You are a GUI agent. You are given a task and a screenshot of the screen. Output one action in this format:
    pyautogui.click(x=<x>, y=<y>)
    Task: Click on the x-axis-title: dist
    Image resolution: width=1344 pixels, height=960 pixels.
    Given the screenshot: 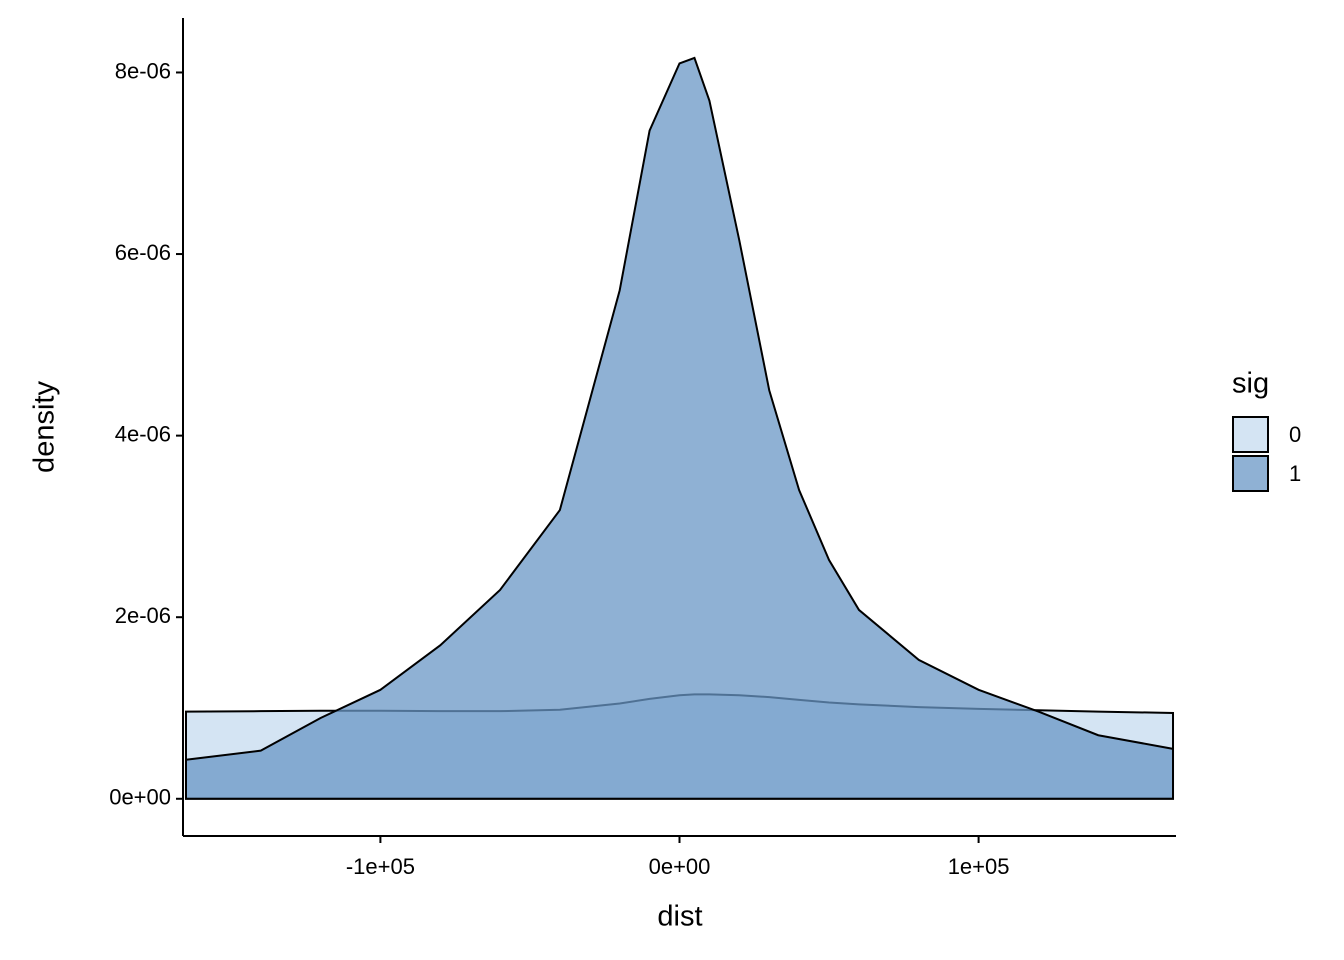 What is the action you would take?
    pyautogui.click(x=679, y=917)
    